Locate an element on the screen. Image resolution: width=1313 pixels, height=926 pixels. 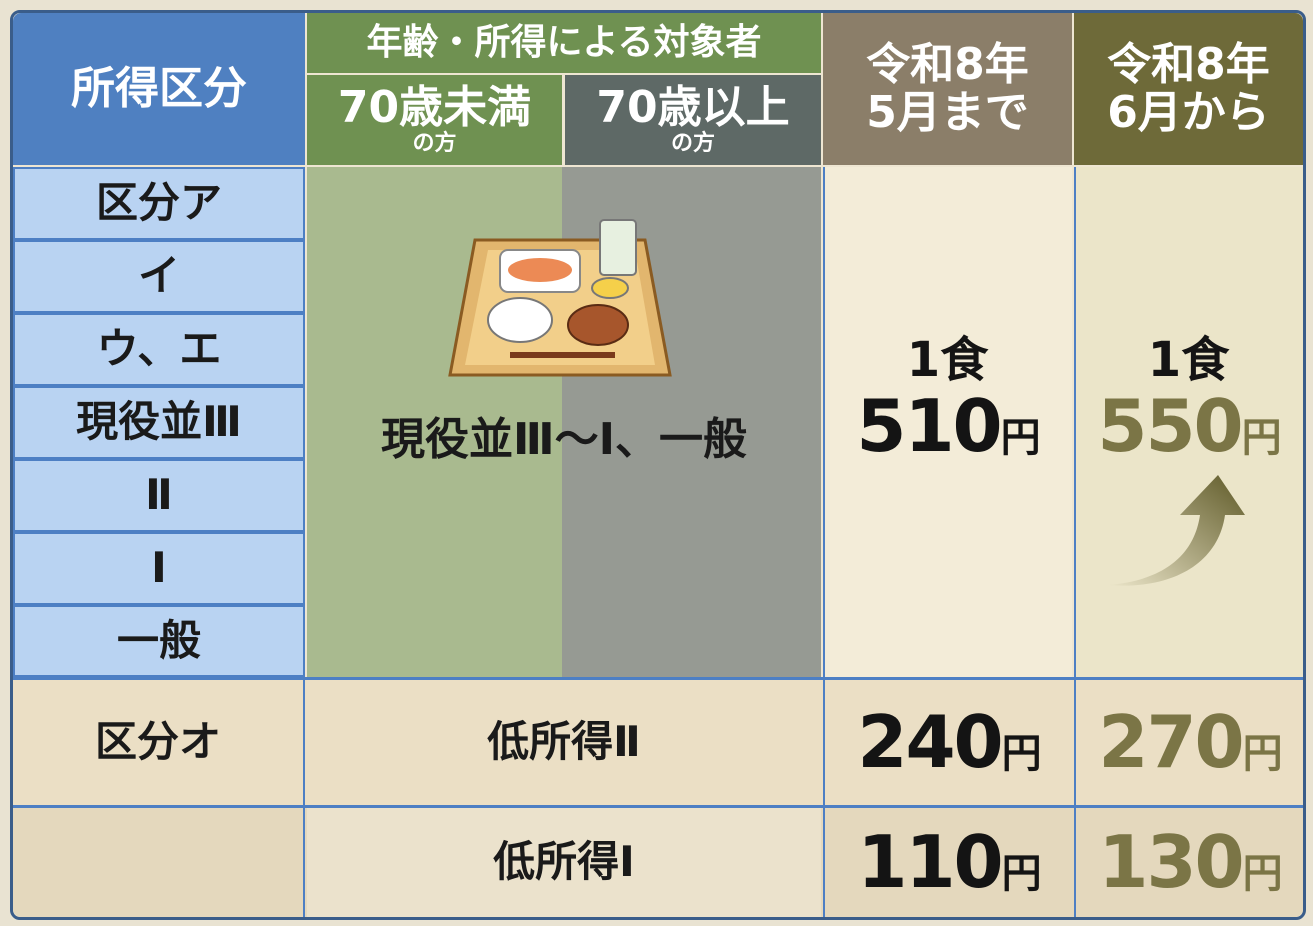
price: 130円 is located at coordinates (1190, 861).